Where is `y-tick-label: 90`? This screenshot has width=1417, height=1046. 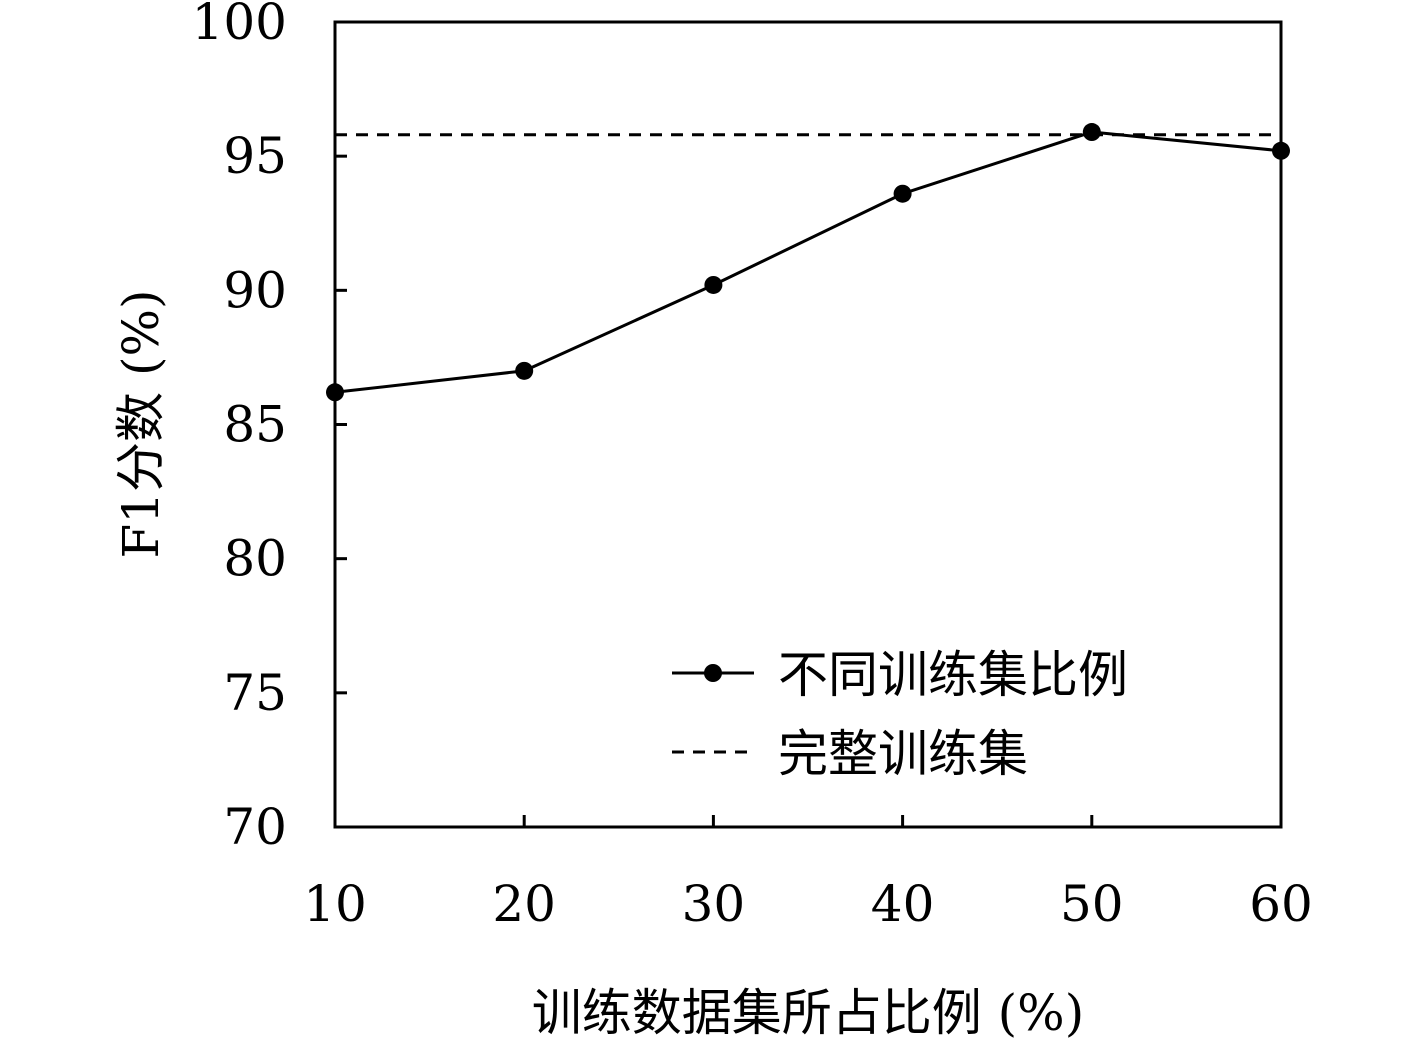
y-tick-label: 90 is located at coordinates (255, 290).